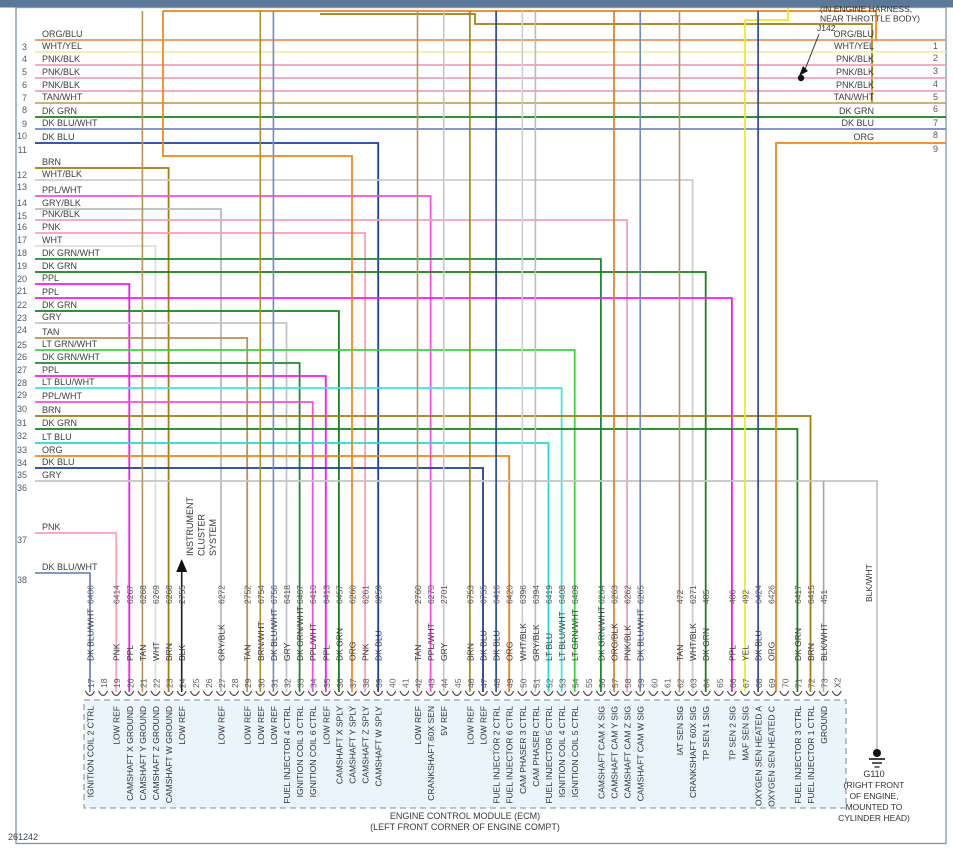 The height and width of the screenshot is (852, 953). What do you see at coordinates (222, 642) in the screenshot?
I see `wire-color-label-pin: GRY/BLK` at bounding box center [222, 642].